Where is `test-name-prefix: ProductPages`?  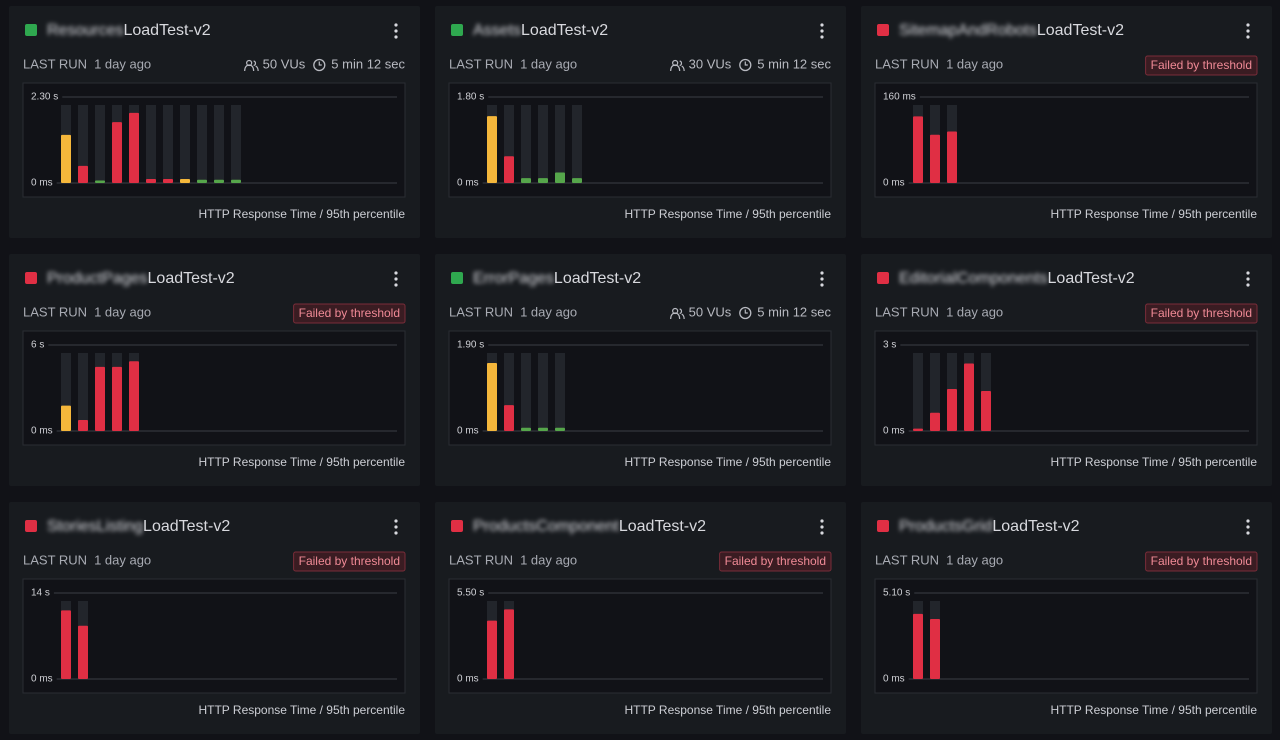
test-name-prefix: ProductPages is located at coordinates (97, 278).